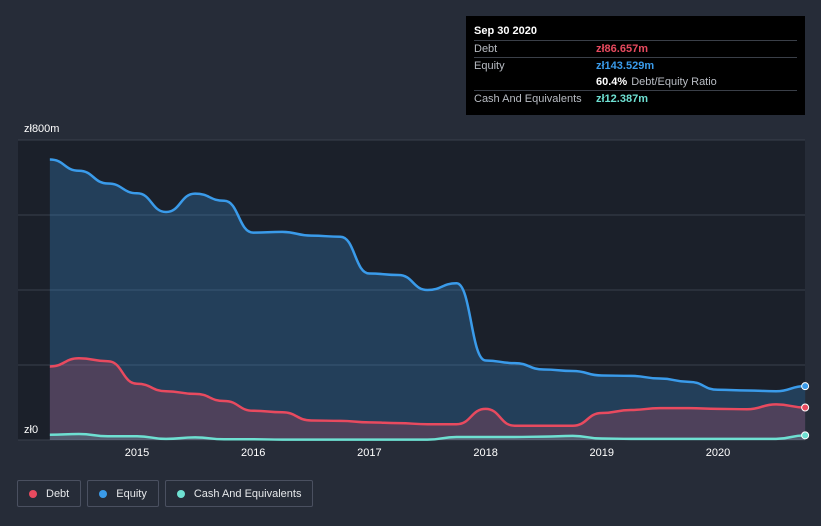 The height and width of the screenshot is (526, 821). I want to click on legend-label: Debt, so click(58, 493).